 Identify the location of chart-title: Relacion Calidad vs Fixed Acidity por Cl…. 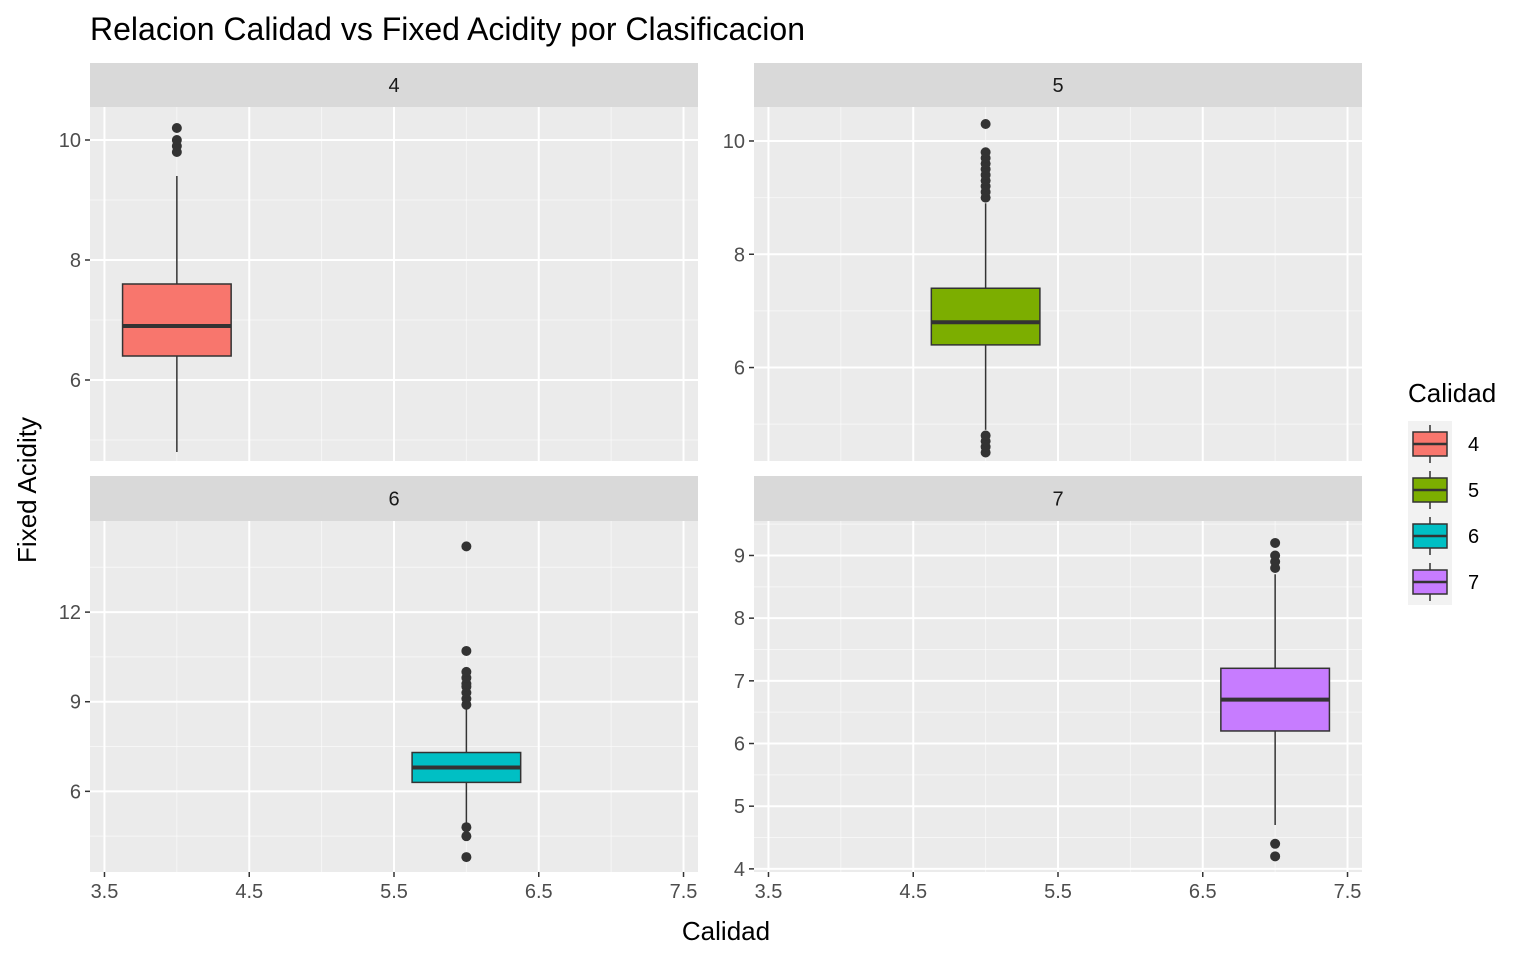
(447, 29).